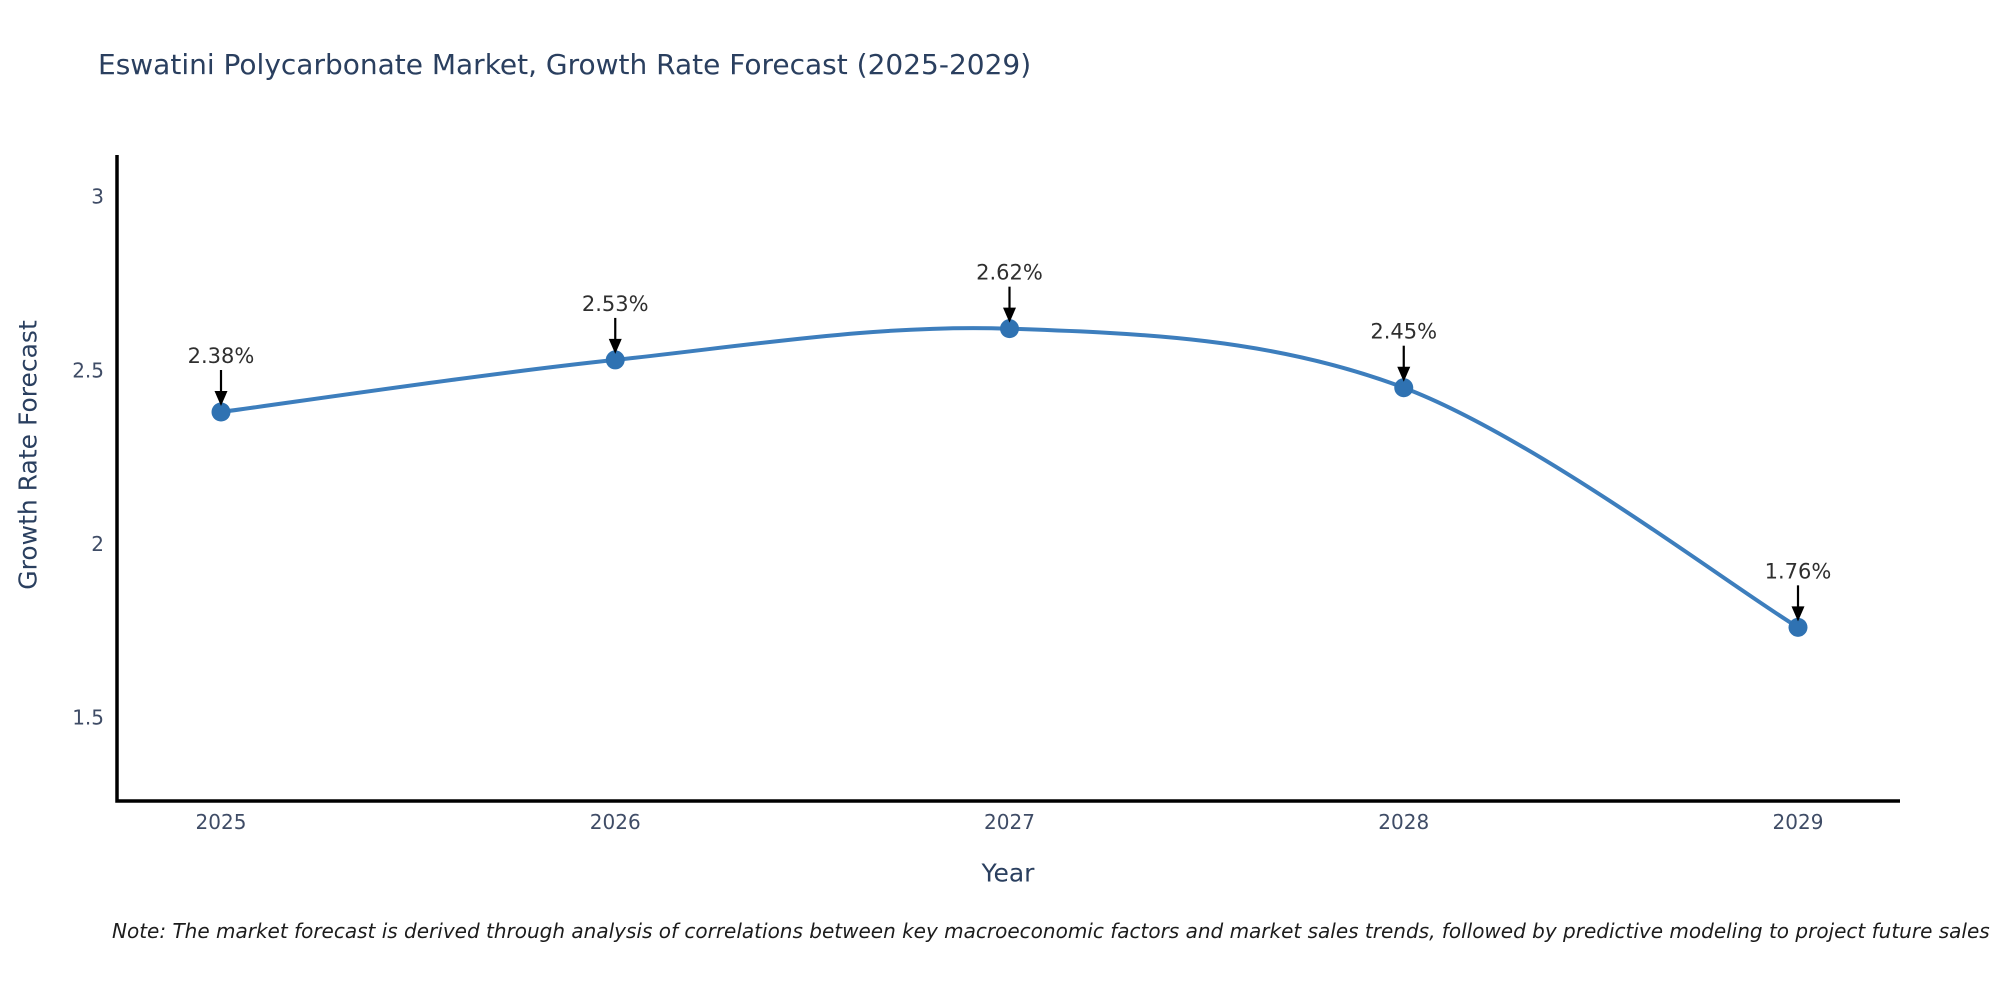 The width and height of the screenshot is (2000, 1000). What do you see at coordinates (1798, 822) in the screenshot?
I see `x-tick-label: 2029` at bounding box center [1798, 822].